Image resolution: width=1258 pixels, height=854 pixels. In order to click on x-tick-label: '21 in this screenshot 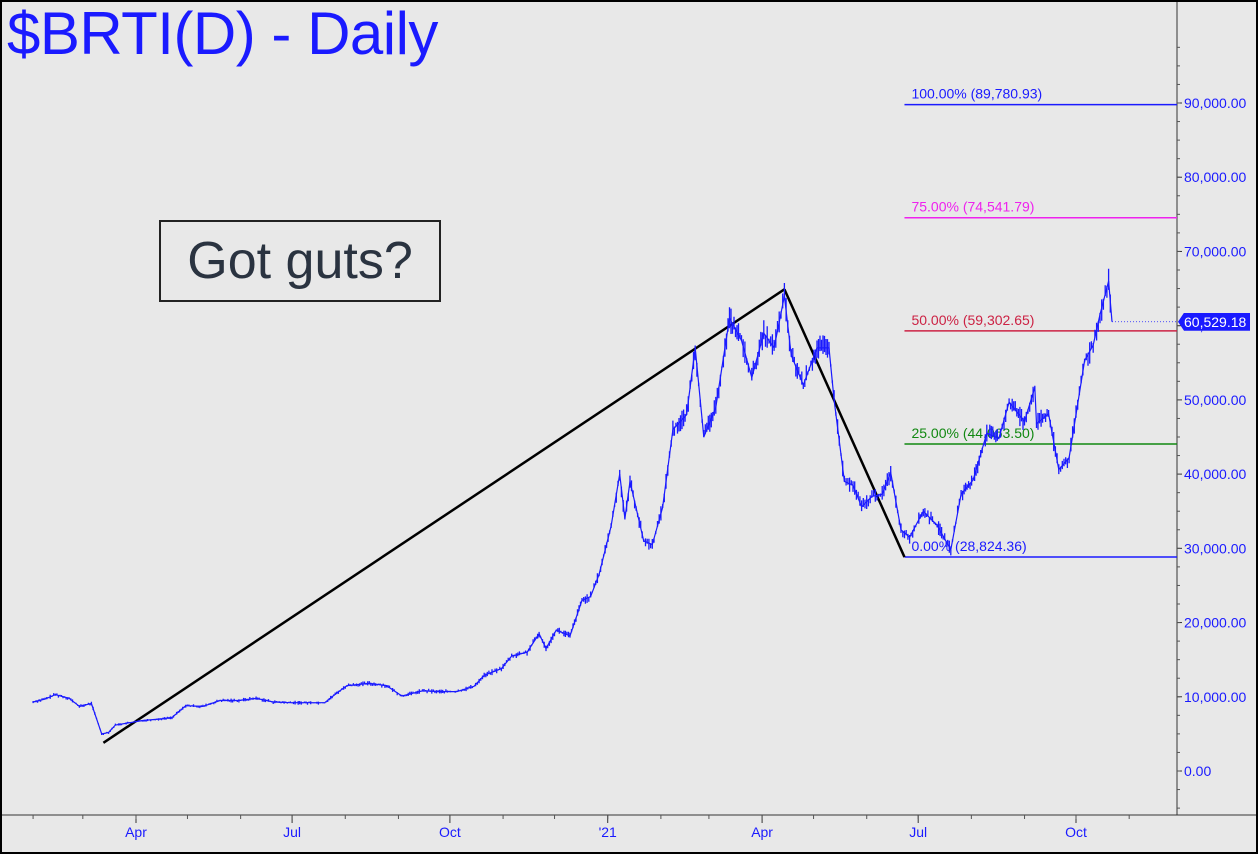, I will do `click(608, 832)`.